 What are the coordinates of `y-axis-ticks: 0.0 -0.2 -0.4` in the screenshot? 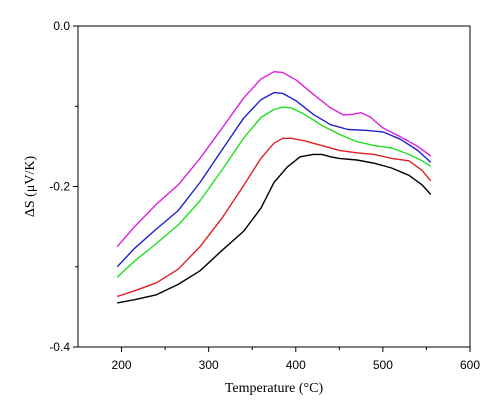 It's located at (63, 186).